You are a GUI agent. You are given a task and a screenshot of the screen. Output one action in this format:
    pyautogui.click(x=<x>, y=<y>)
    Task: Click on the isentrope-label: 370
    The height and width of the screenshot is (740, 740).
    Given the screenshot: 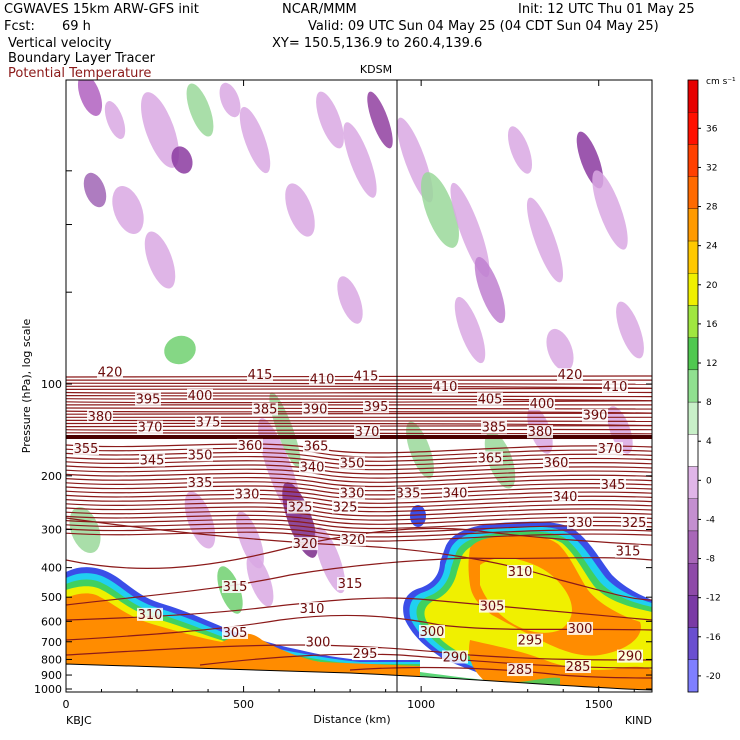 What is the action you would take?
    pyautogui.click(x=367, y=432)
    